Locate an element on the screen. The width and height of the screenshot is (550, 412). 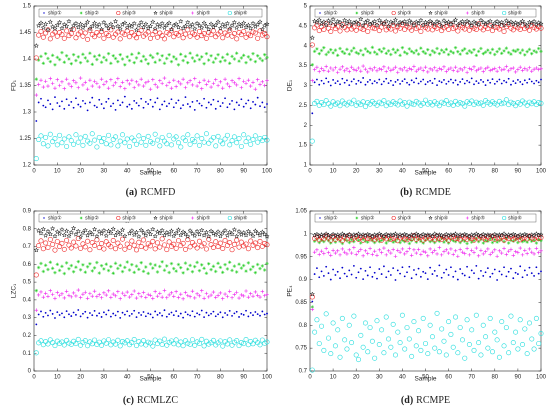
x-axis-label: Sample is located at coordinates (150, 379).